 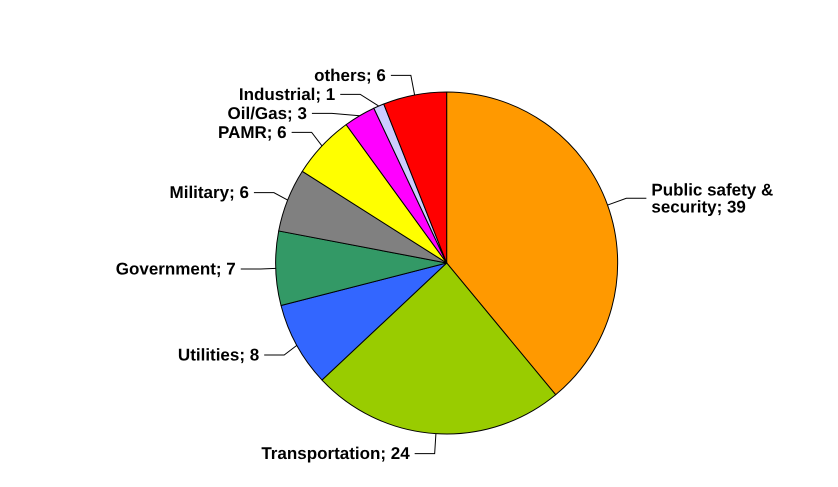 What do you see at coordinates (335, 454) in the screenshot?
I see `slice-label: Transportation; 24` at bounding box center [335, 454].